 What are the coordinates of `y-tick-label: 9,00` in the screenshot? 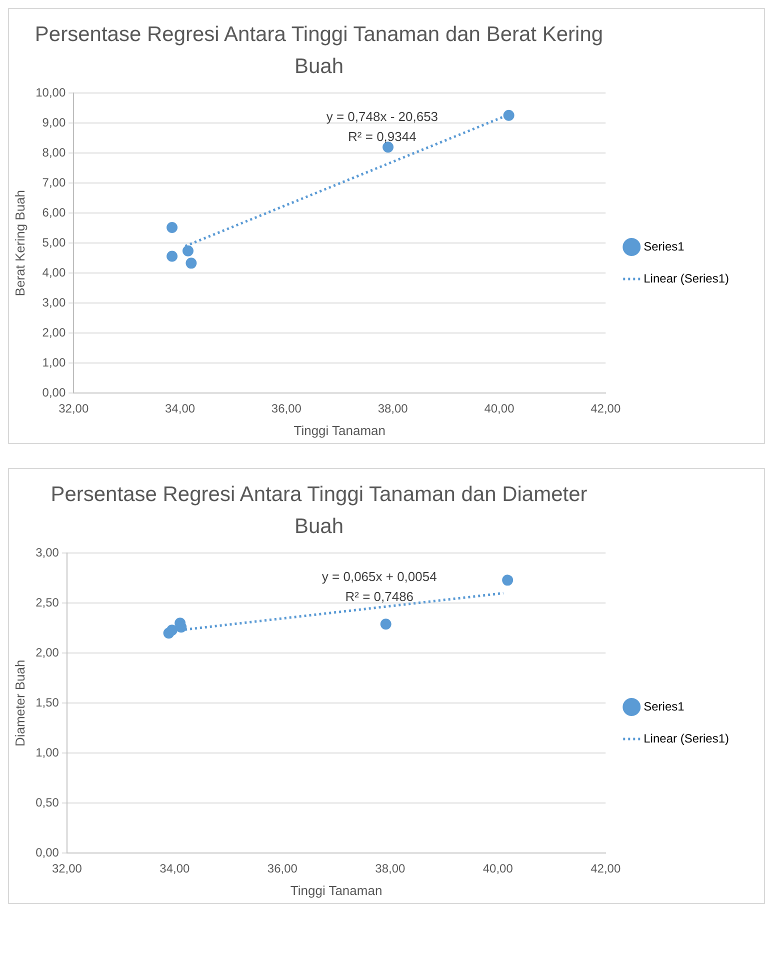 It's located at (54, 122).